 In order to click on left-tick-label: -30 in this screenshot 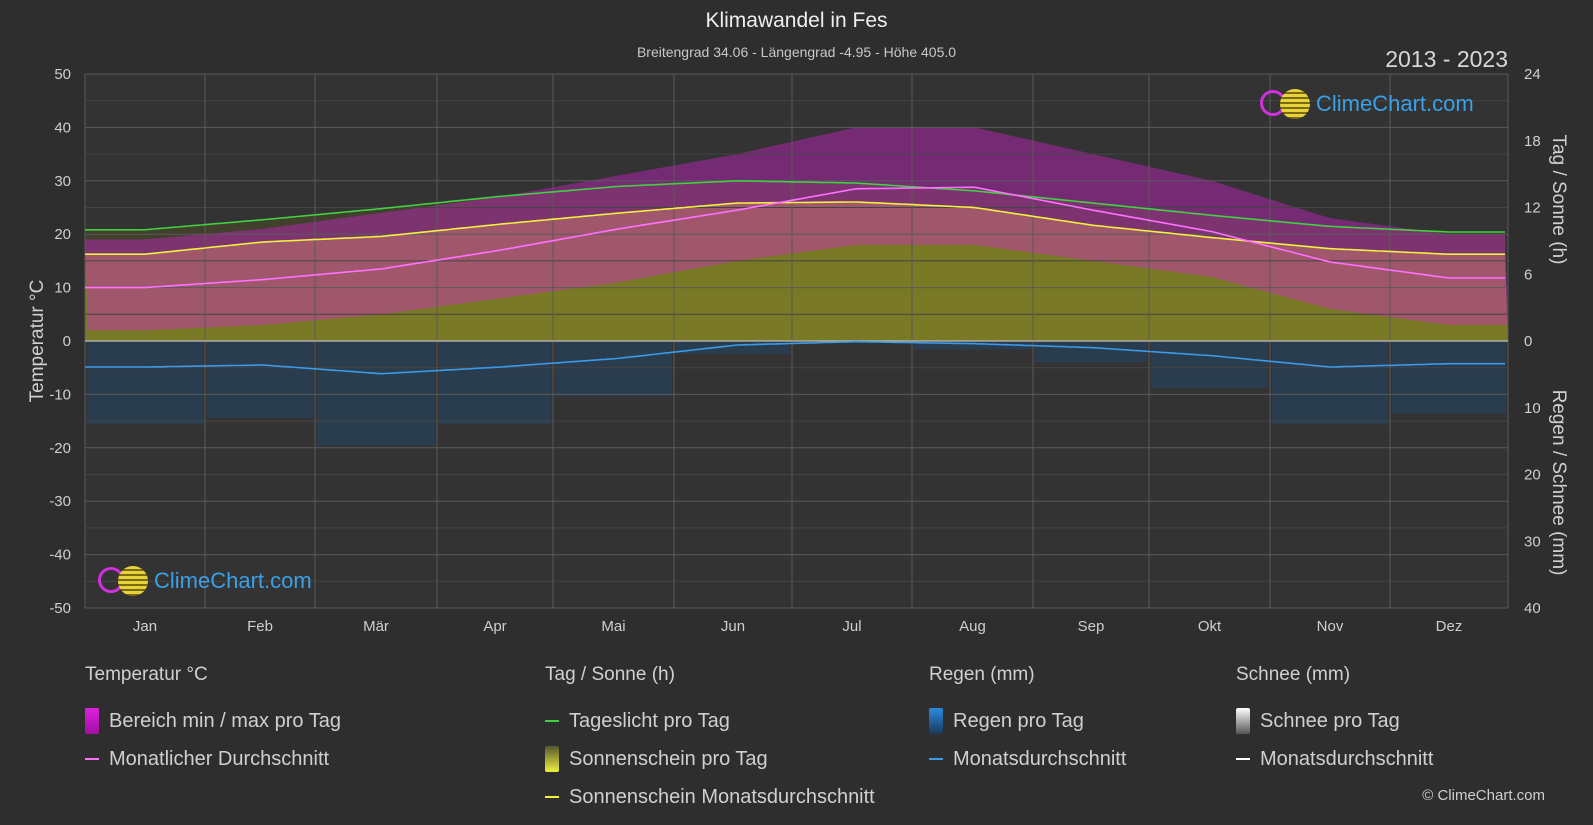, I will do `click(60, 501)`.